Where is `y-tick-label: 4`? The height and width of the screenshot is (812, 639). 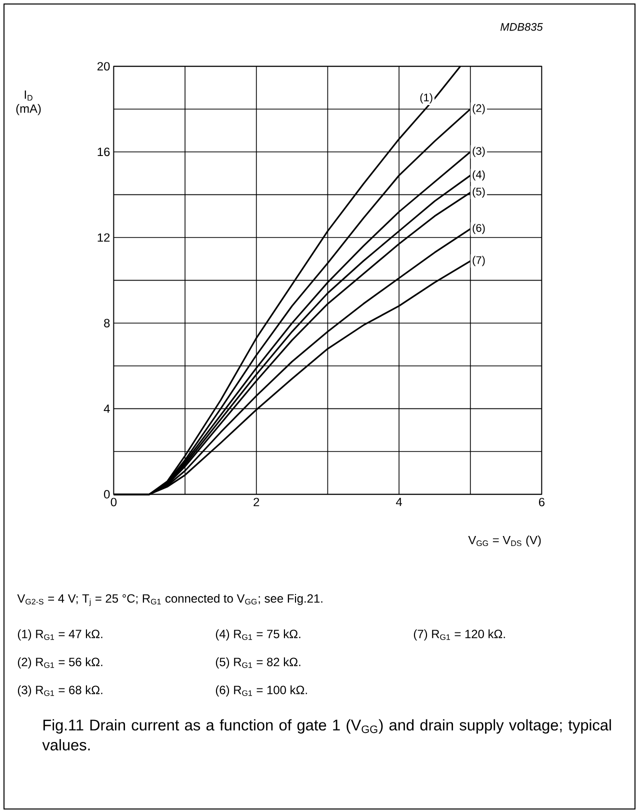
y-tick-label: 4 is located at coordinates (107, 408).